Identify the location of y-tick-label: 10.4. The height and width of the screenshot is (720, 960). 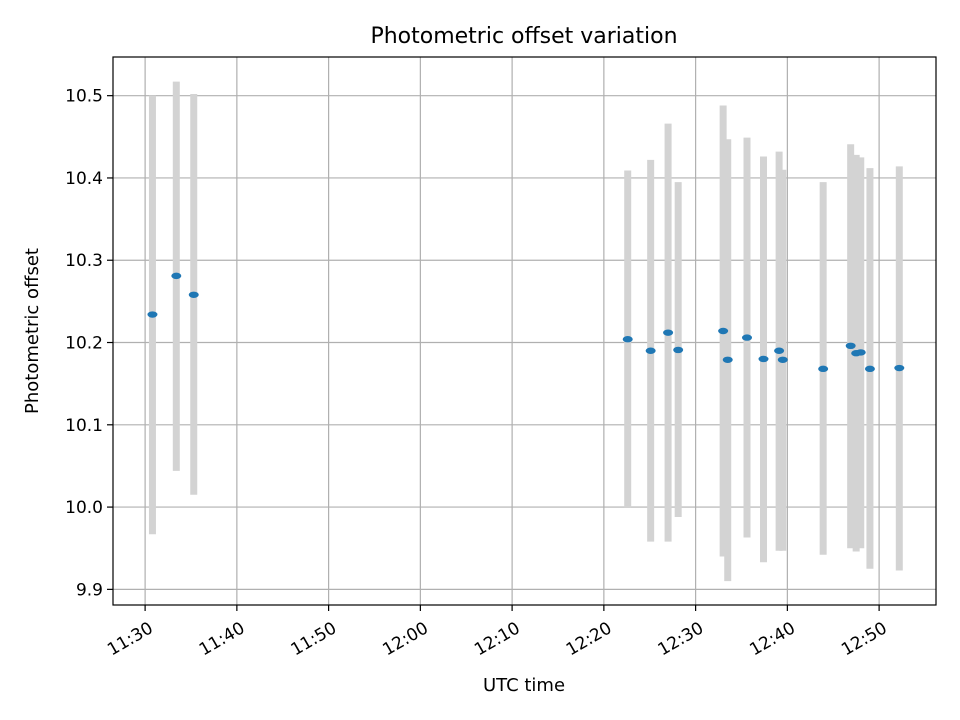
(84, 179).